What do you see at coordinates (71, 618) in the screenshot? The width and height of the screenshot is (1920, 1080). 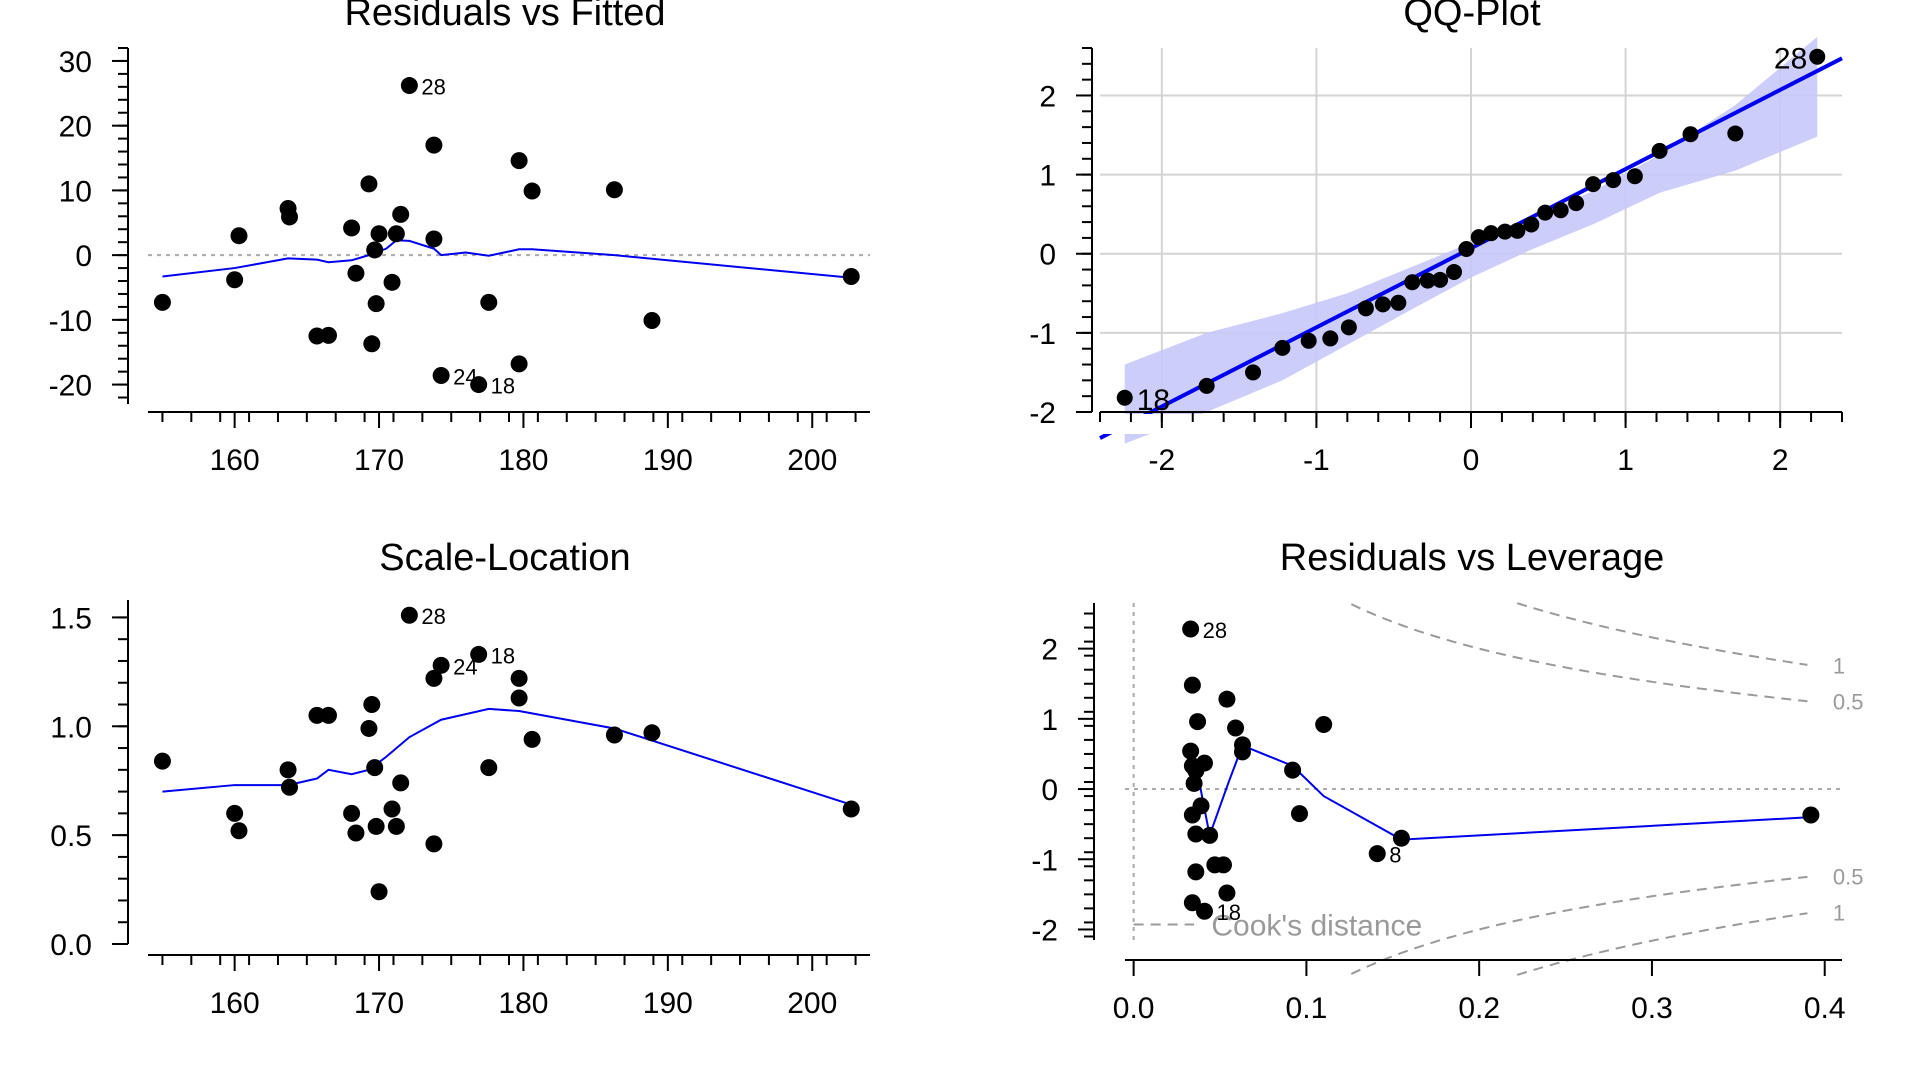 I see `y-tick-label: 1.5` at bounding box center [71, 618].